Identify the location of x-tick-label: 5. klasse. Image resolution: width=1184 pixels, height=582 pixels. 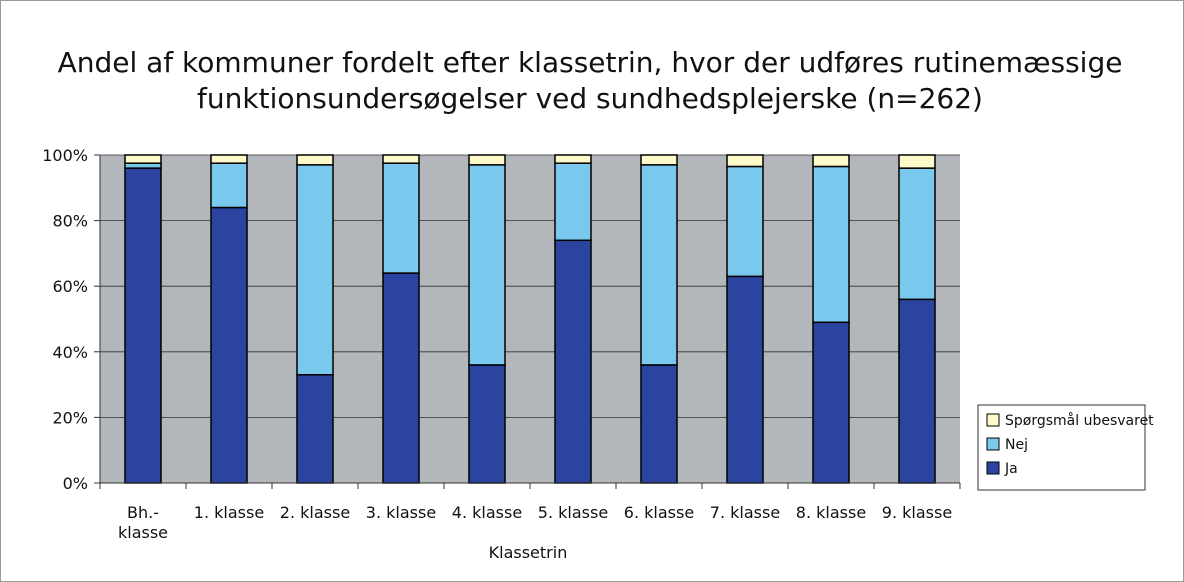
(573, 512).